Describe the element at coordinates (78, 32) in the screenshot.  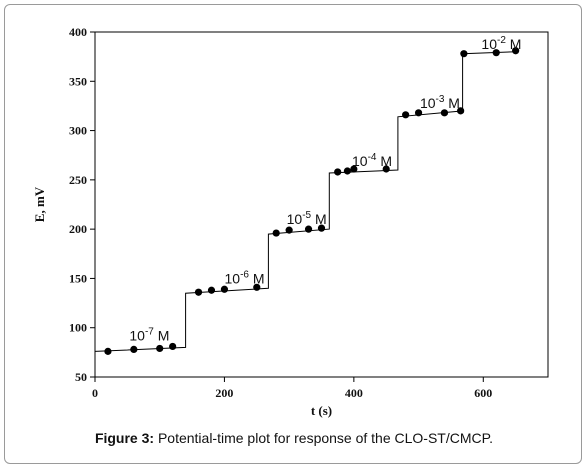
I see `y-tick-label: 400` at that location.